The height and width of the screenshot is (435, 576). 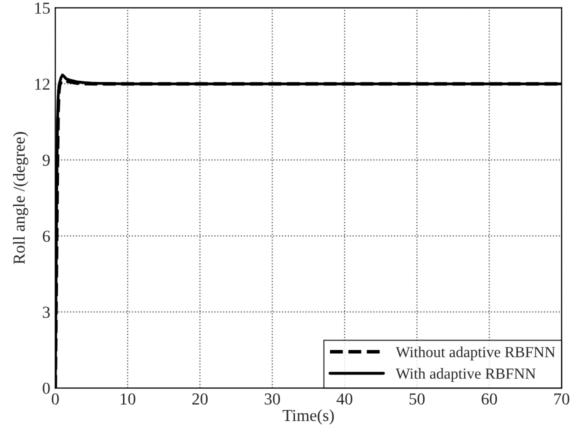 What do you see at coordinates (200, 399) in the screenshot?
I see `x-tick-label: 20` at bounding box center [200, 399].